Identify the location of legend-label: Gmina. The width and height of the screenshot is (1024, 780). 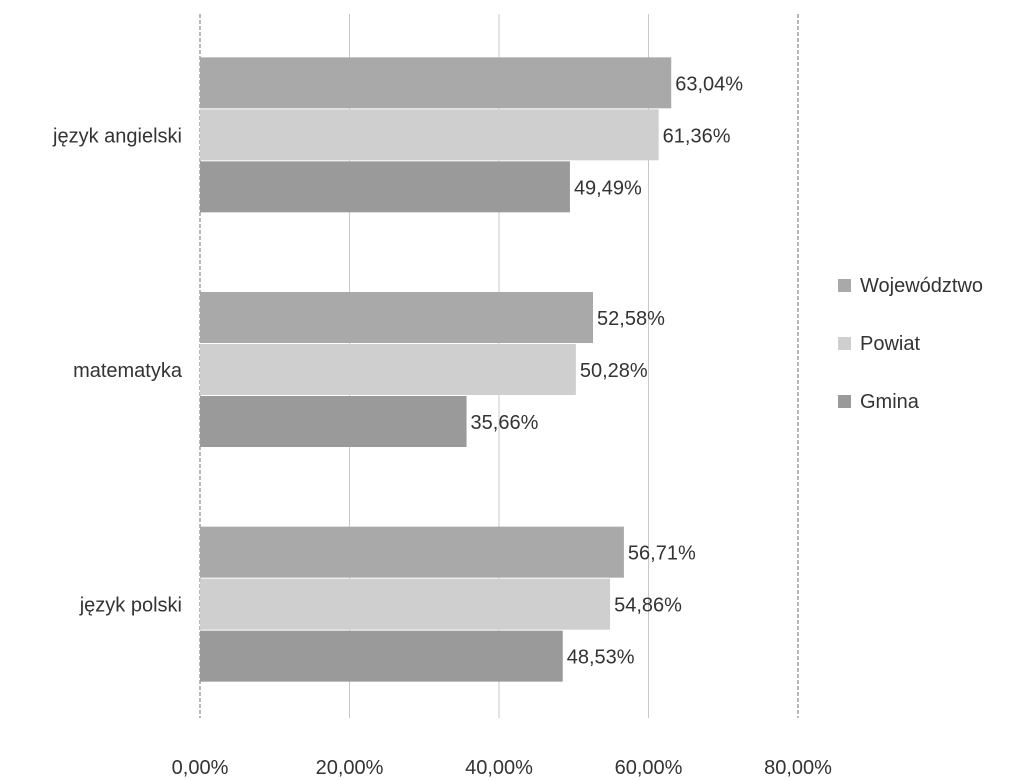
(890, 402).